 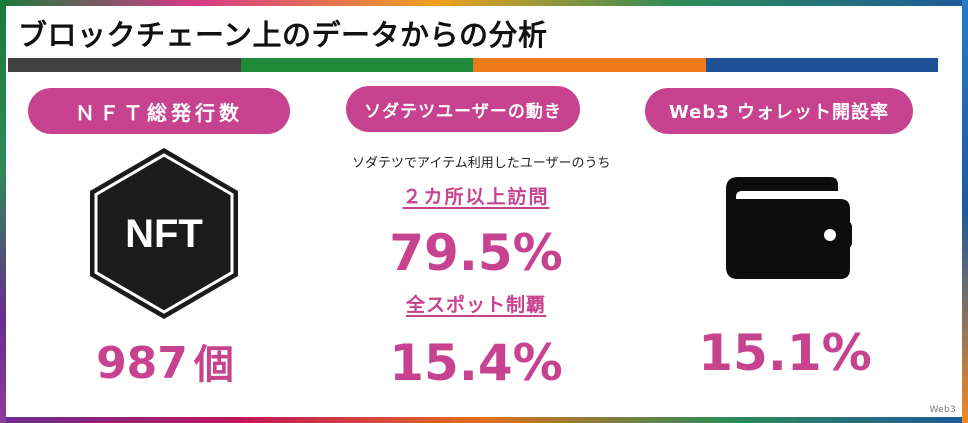 I want to click on nft-icon-label: NFT, so click(x=164, y=234).